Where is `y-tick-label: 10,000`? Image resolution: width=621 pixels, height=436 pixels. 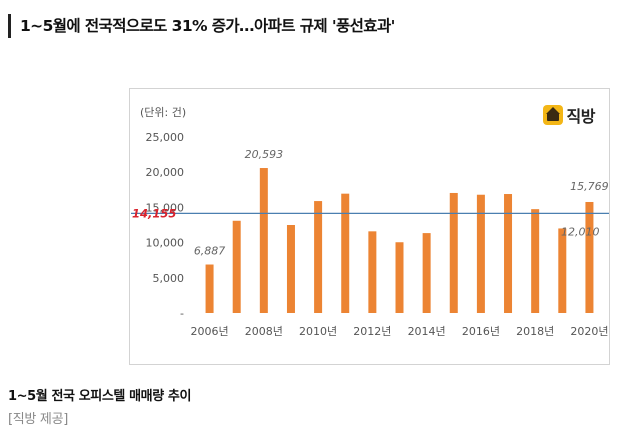 y-tick-label: 10,000 is located at coordinates (165, 243).